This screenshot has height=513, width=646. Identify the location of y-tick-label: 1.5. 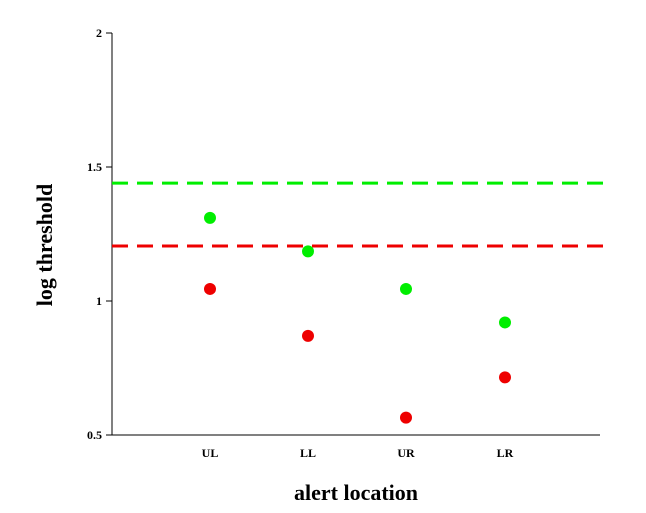
(94, 167).